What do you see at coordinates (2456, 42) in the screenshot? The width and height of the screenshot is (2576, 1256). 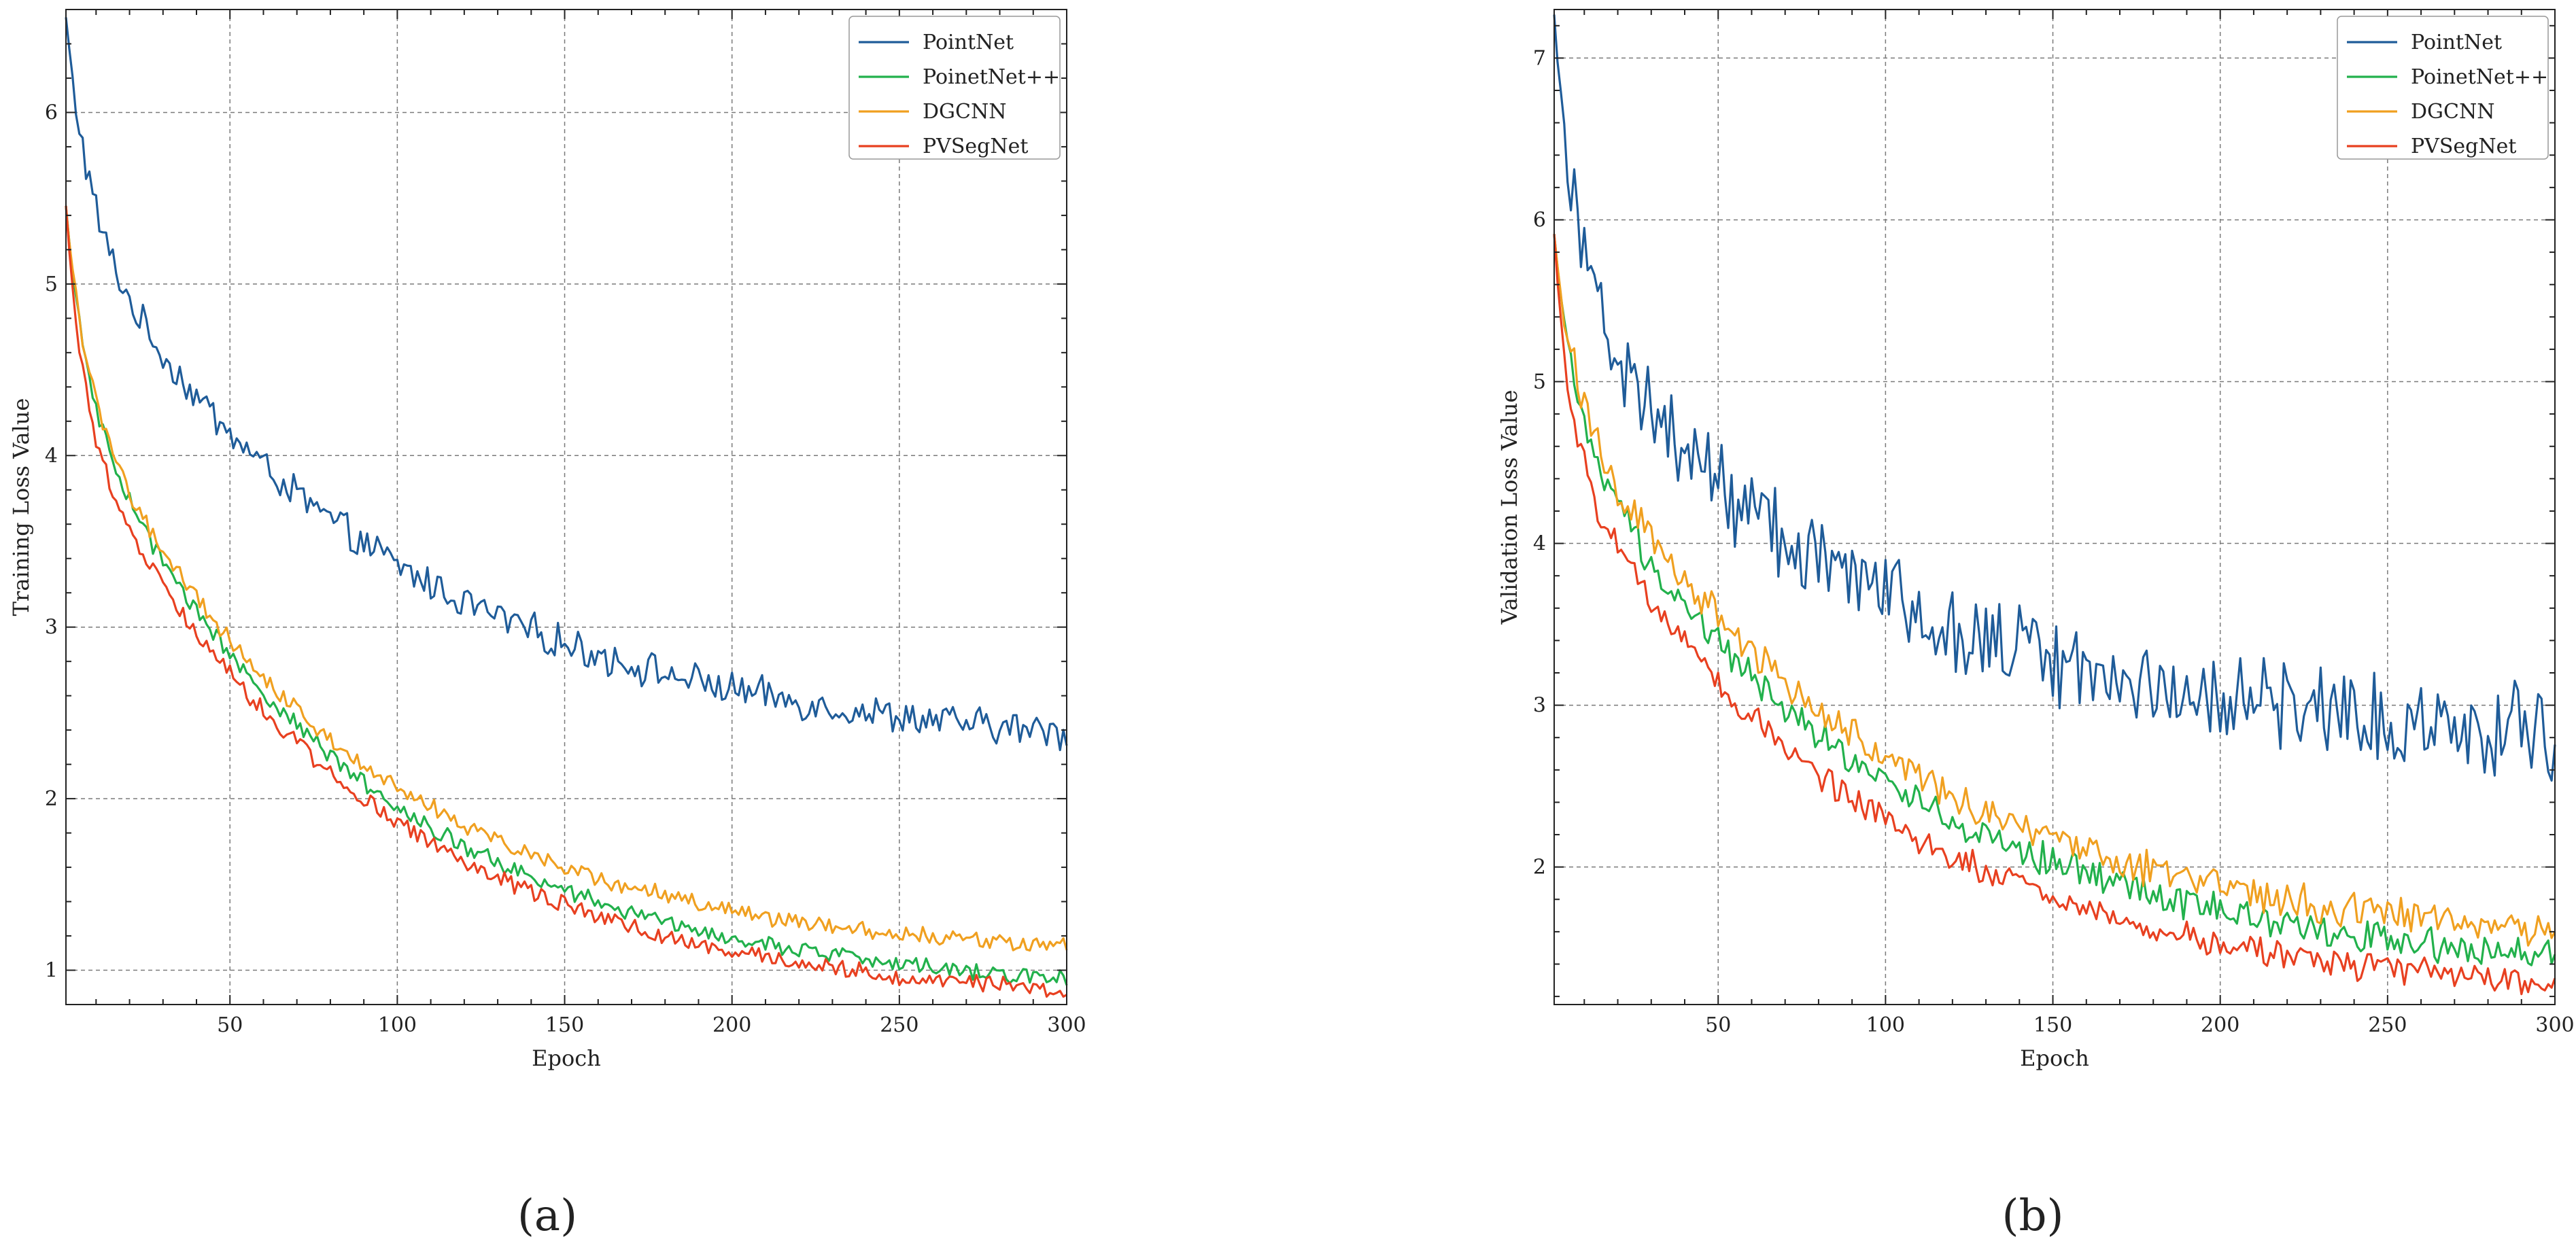 I see `legend-label-pointnet-b: PointNet` at bounding box center [2456, 42].